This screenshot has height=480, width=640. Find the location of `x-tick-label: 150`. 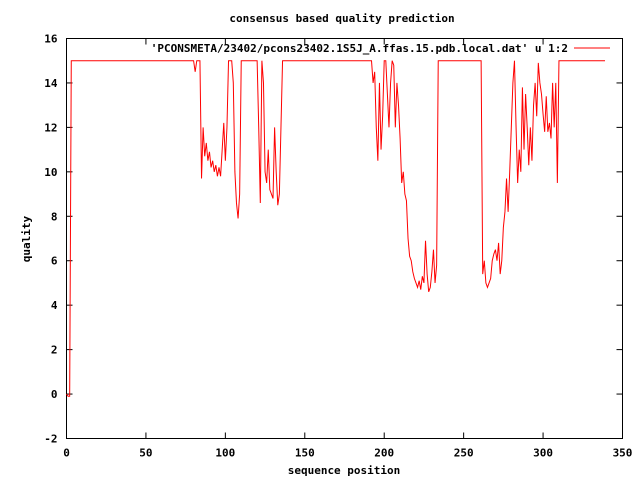

x-tick-label: 150 is located at coordinates (305, 453).